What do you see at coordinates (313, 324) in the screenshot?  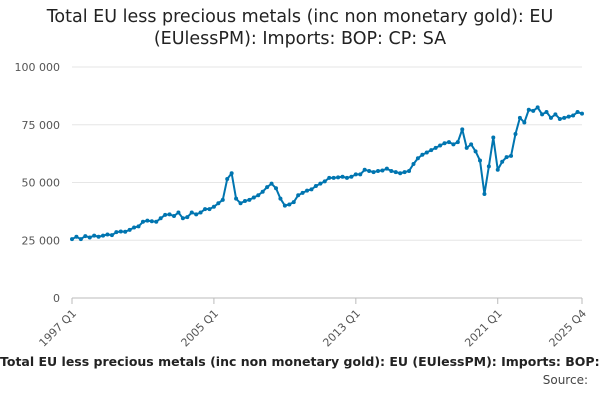 I see `x-axis: 1997 Q1 2005 Q1 2013 Q1 2021 Q1 2025 Q4` at bounding box center [313, 324].